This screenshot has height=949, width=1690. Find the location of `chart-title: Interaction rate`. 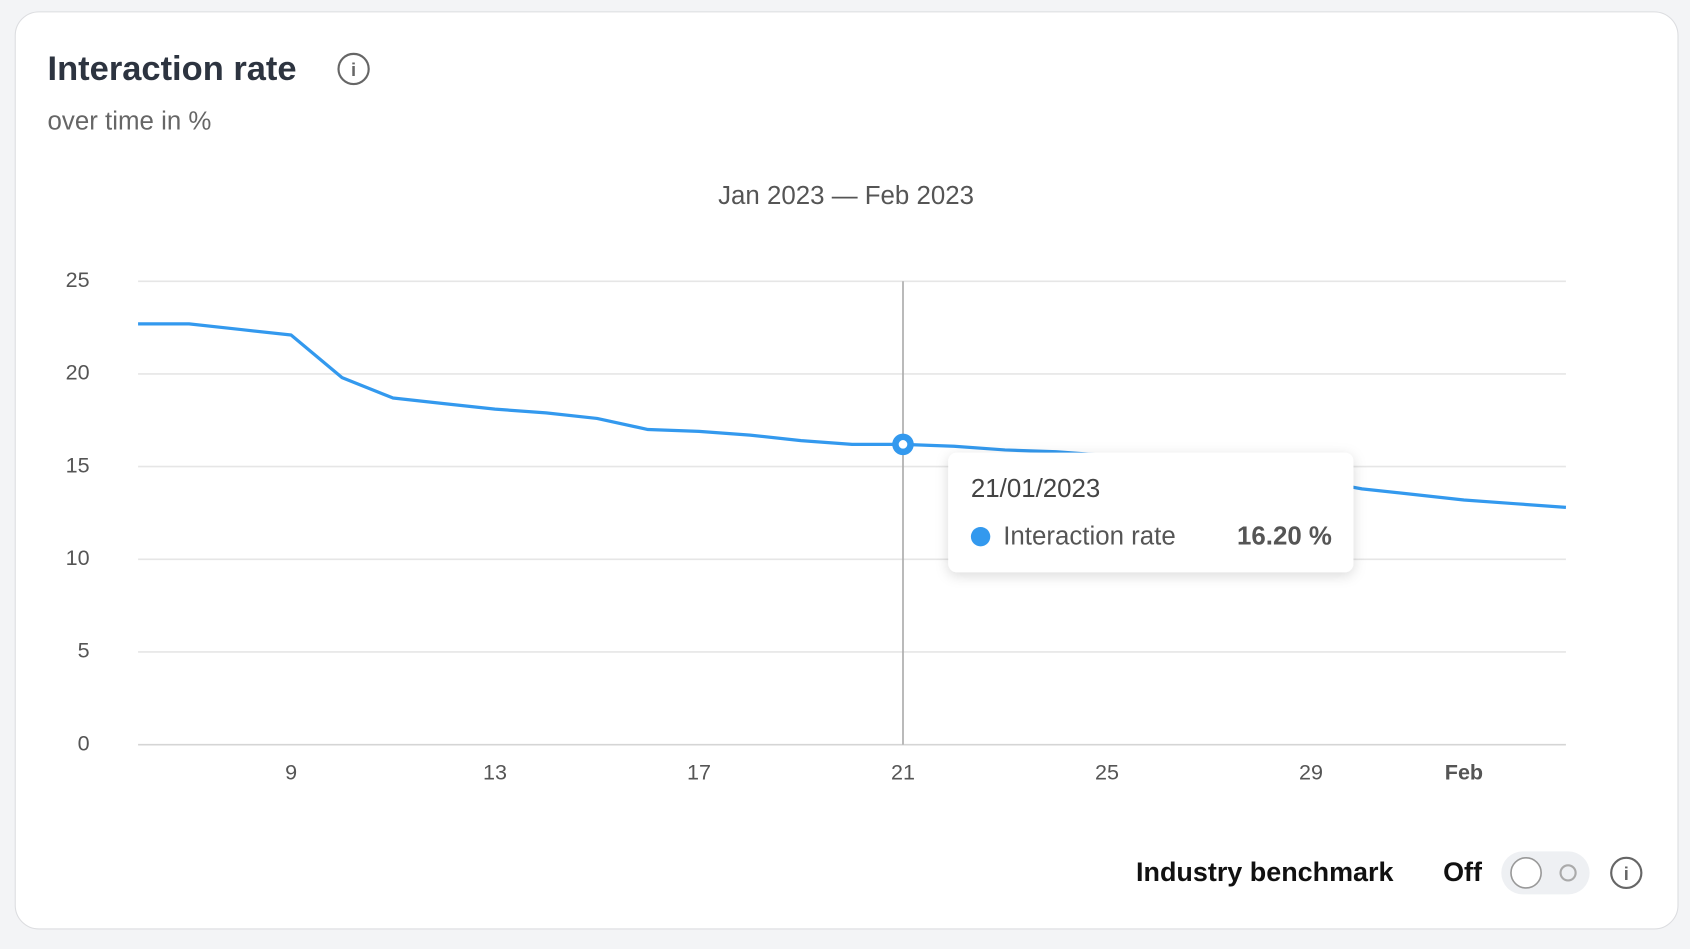

chart-title: Interaction rate is located at coordinates (172, 69).